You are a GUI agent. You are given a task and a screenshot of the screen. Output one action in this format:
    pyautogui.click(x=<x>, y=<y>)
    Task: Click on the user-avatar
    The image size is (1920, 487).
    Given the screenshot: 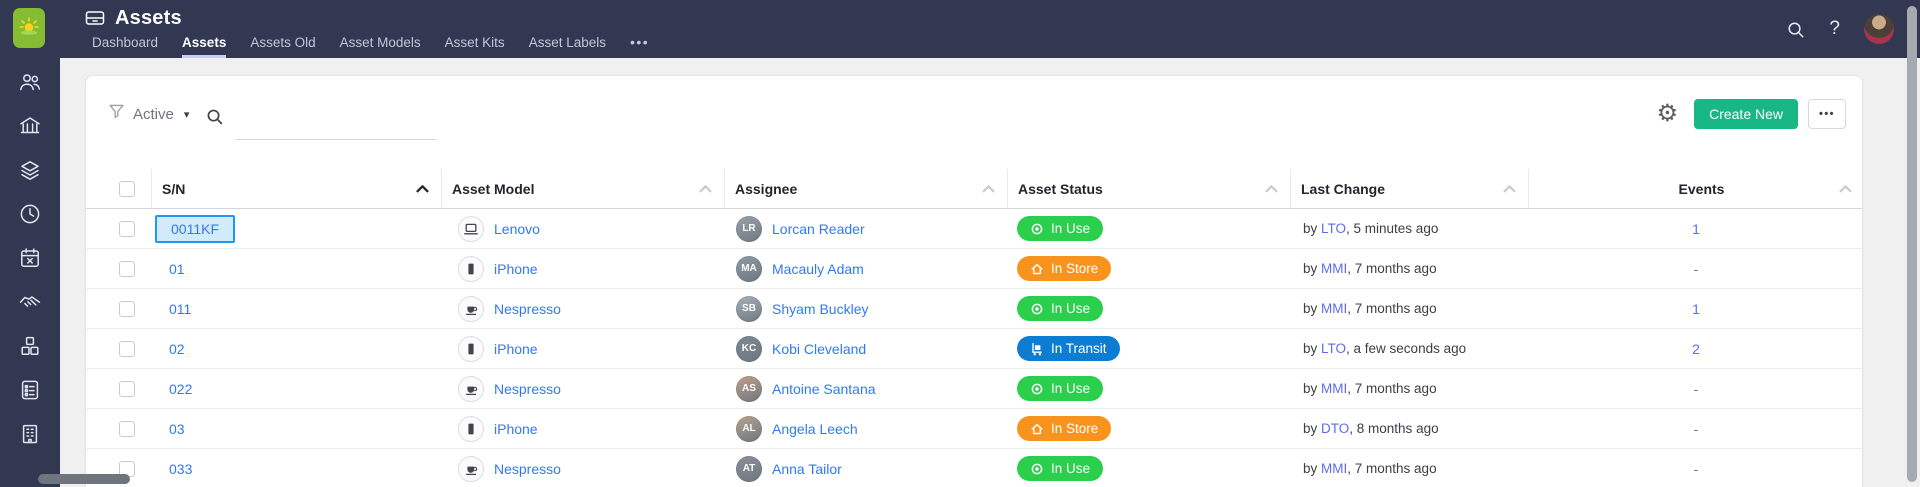 What is the action you would take?
    pyautogui.click(x=1879, y=29)
    